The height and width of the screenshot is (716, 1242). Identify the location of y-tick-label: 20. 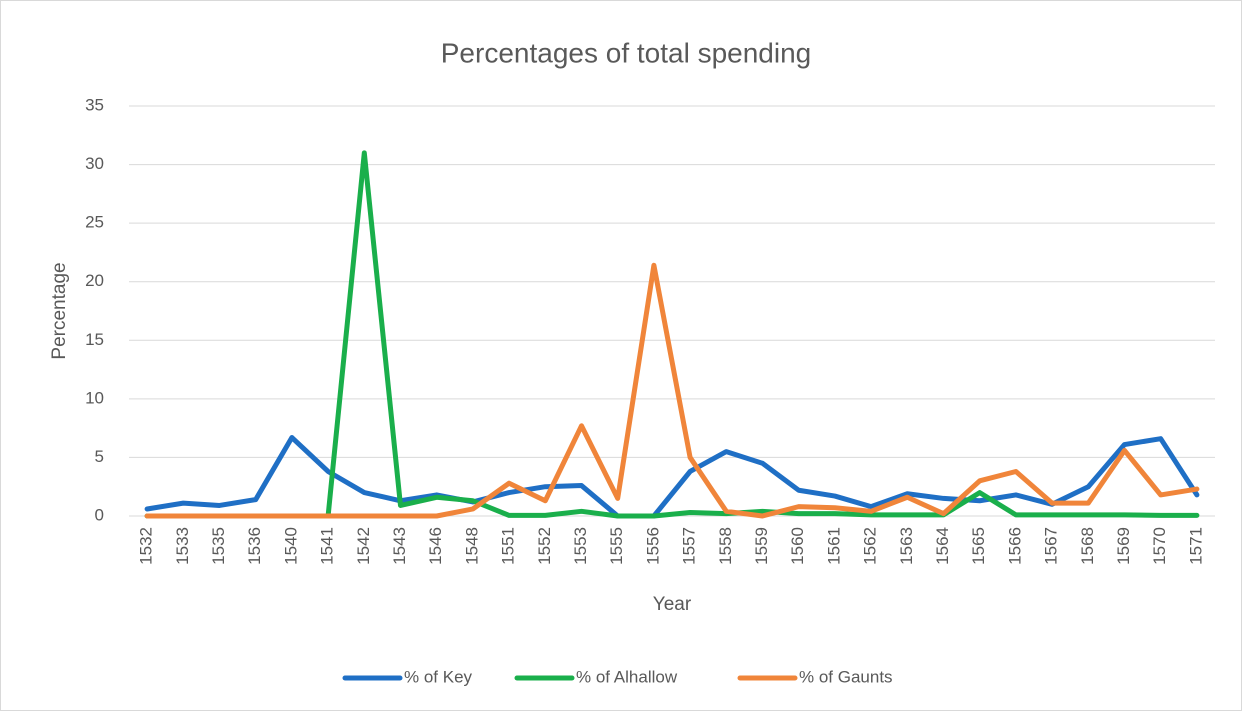
(94, 280).